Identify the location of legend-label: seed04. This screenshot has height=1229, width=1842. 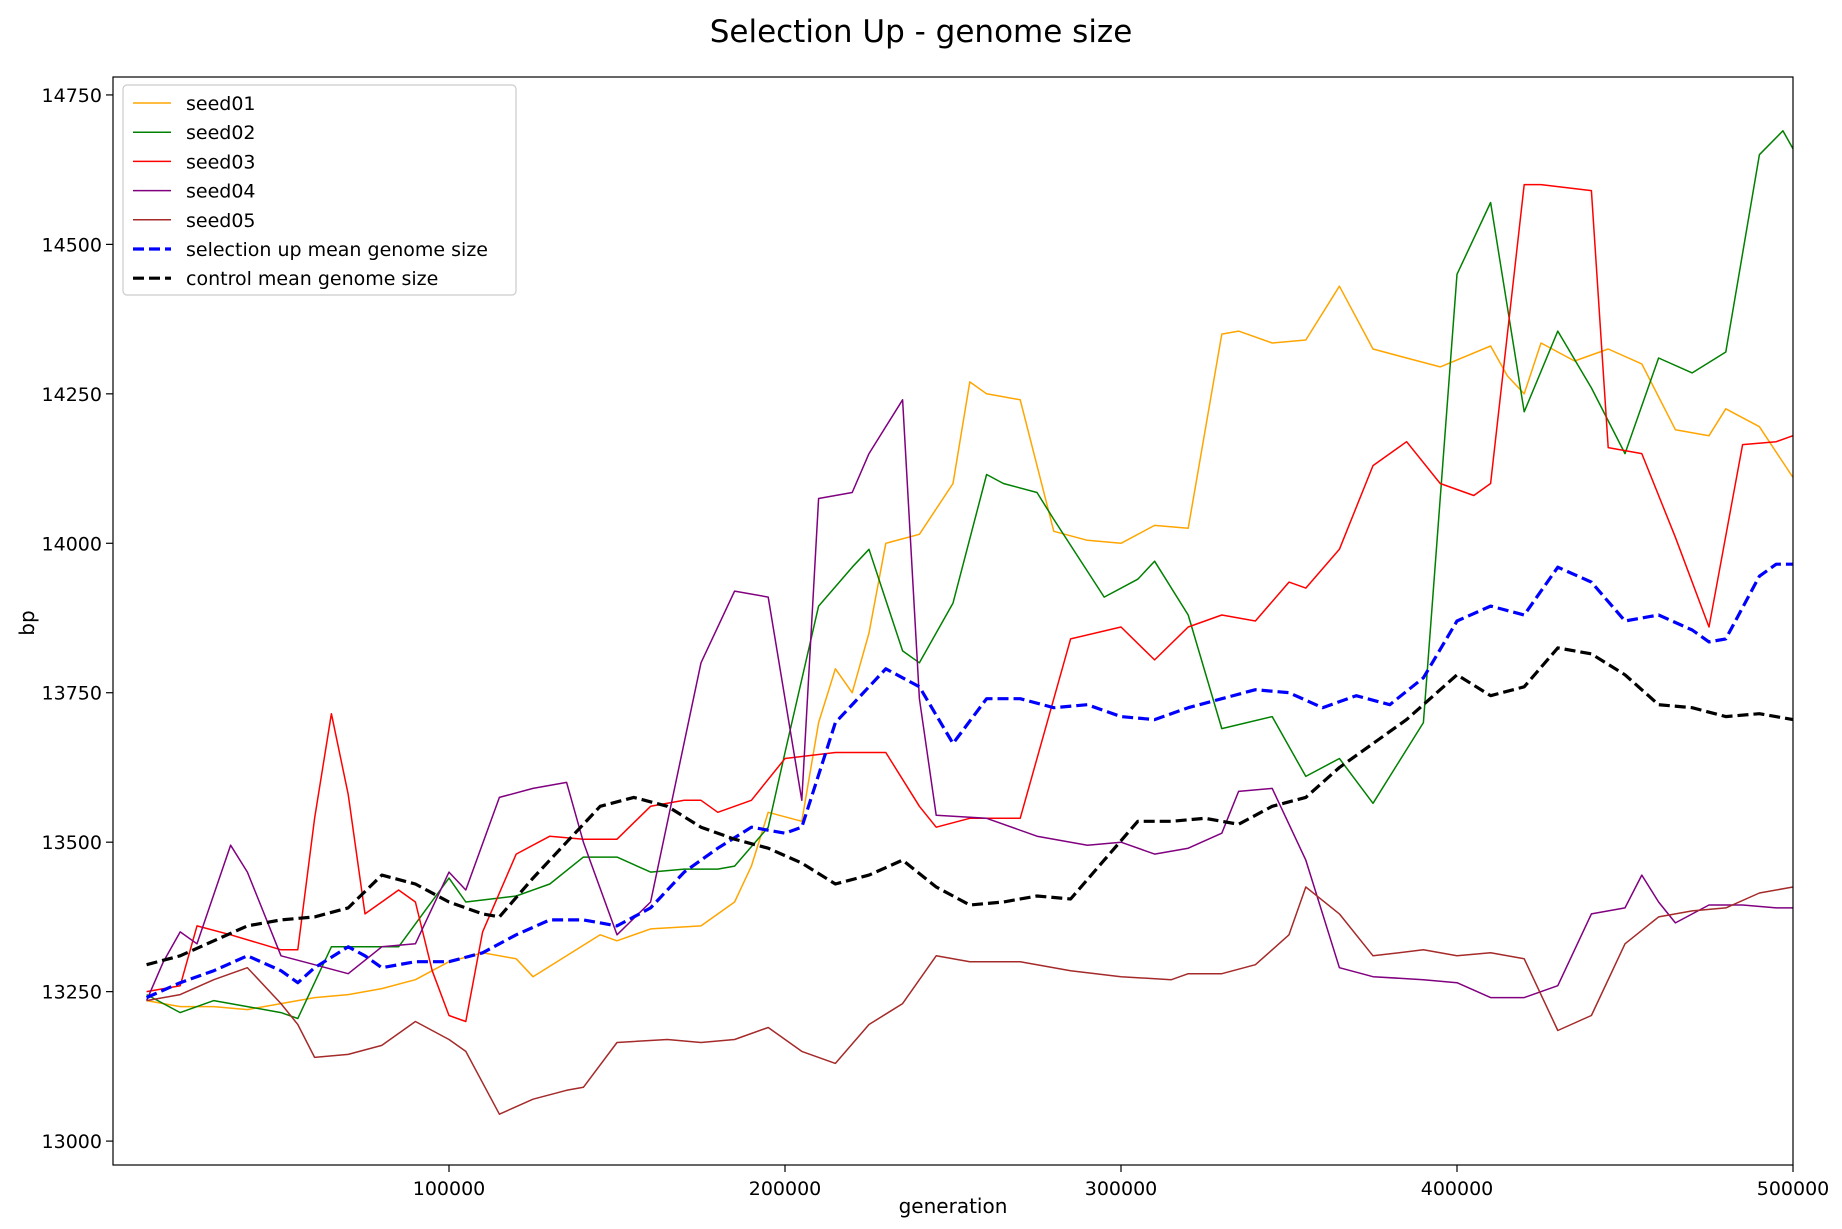
(221, 192).